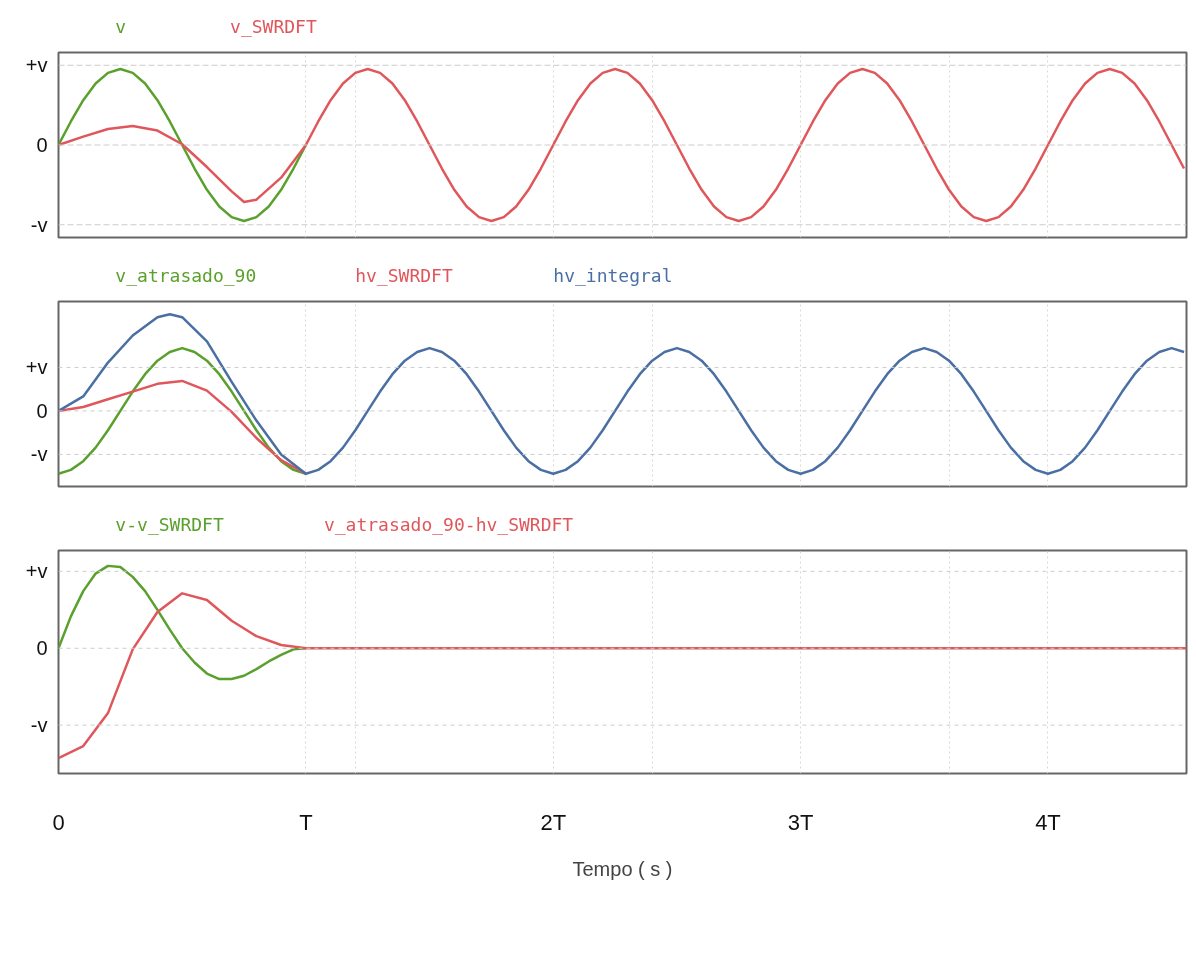 The width and height of the screenshot is (1196, 977). What do you see at coordinates (273, 27) in the screenshot?
I see `text: v_SWRDFT` at bounding box center [273, 27].